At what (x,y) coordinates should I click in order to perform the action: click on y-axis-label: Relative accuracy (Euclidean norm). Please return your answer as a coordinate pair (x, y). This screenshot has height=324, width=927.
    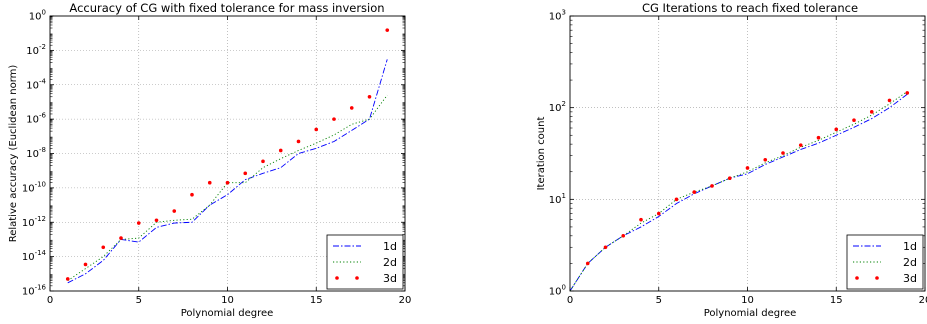
    Looking at the image, I should click on (13, 154).